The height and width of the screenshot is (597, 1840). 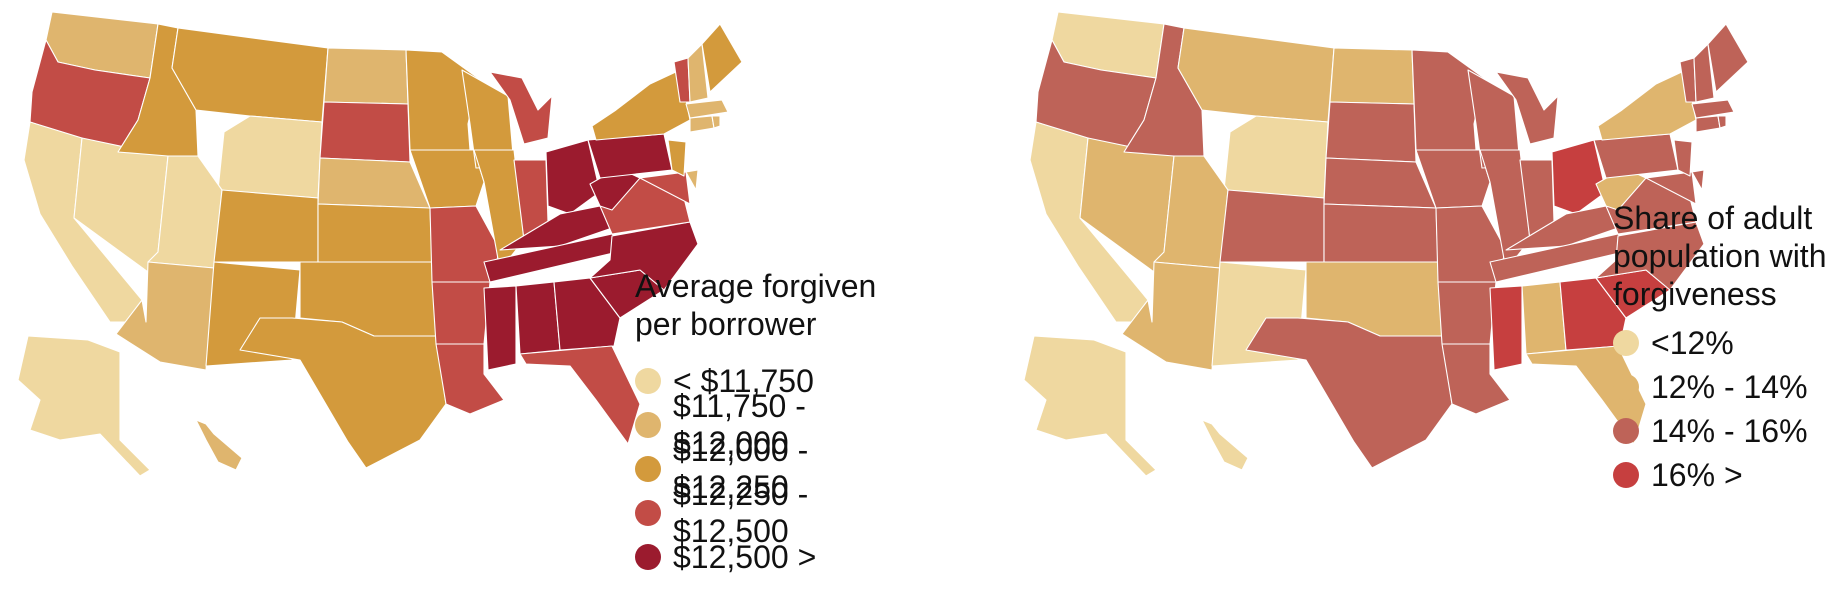 I want to click on right-state-nh, so click(x=1704, y=73).